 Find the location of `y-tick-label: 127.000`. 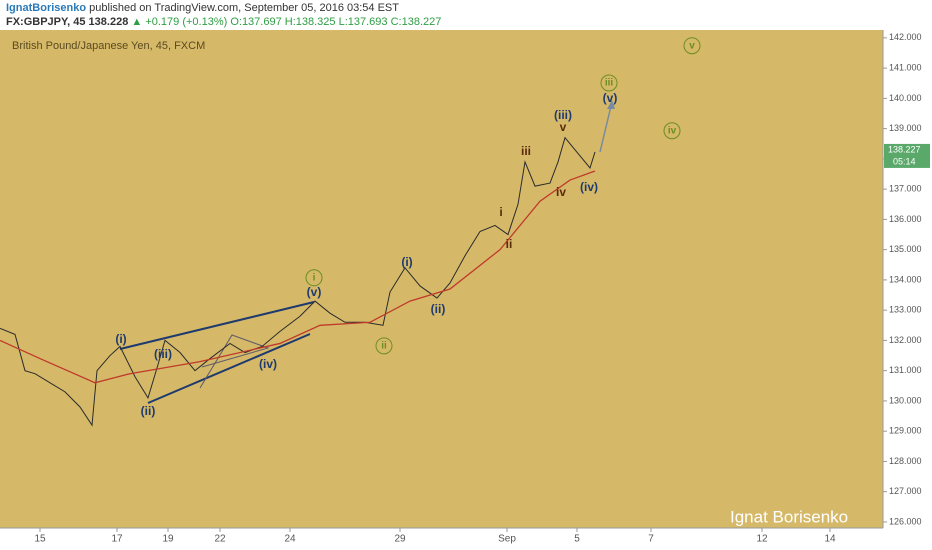

y-tick-label: 127.000 is located at coordinates (905, 491).